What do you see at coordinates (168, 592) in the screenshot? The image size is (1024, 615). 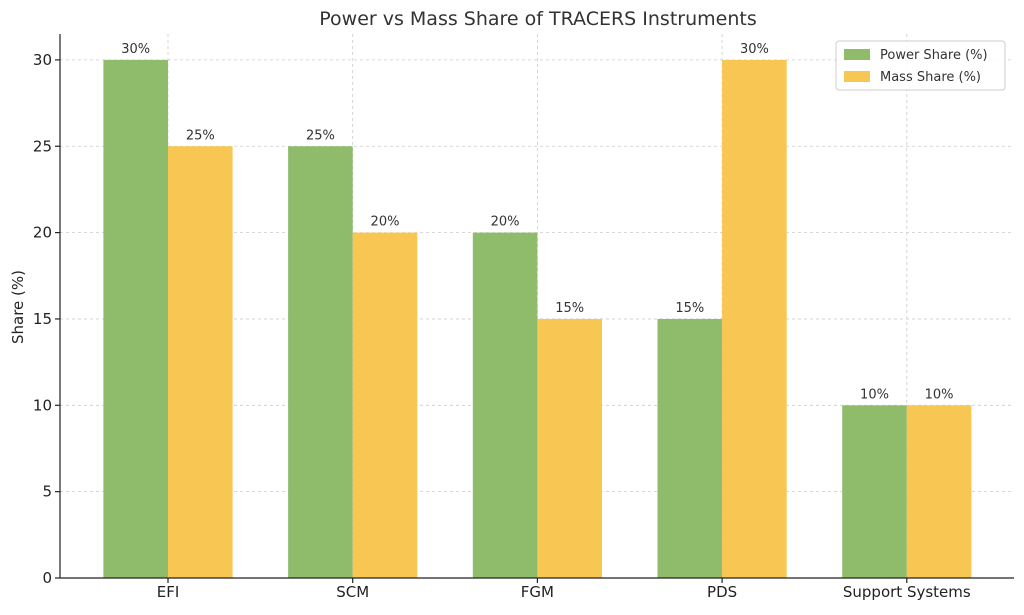 I see `x-tick-label: EFI` at bounding box center [168, 592].